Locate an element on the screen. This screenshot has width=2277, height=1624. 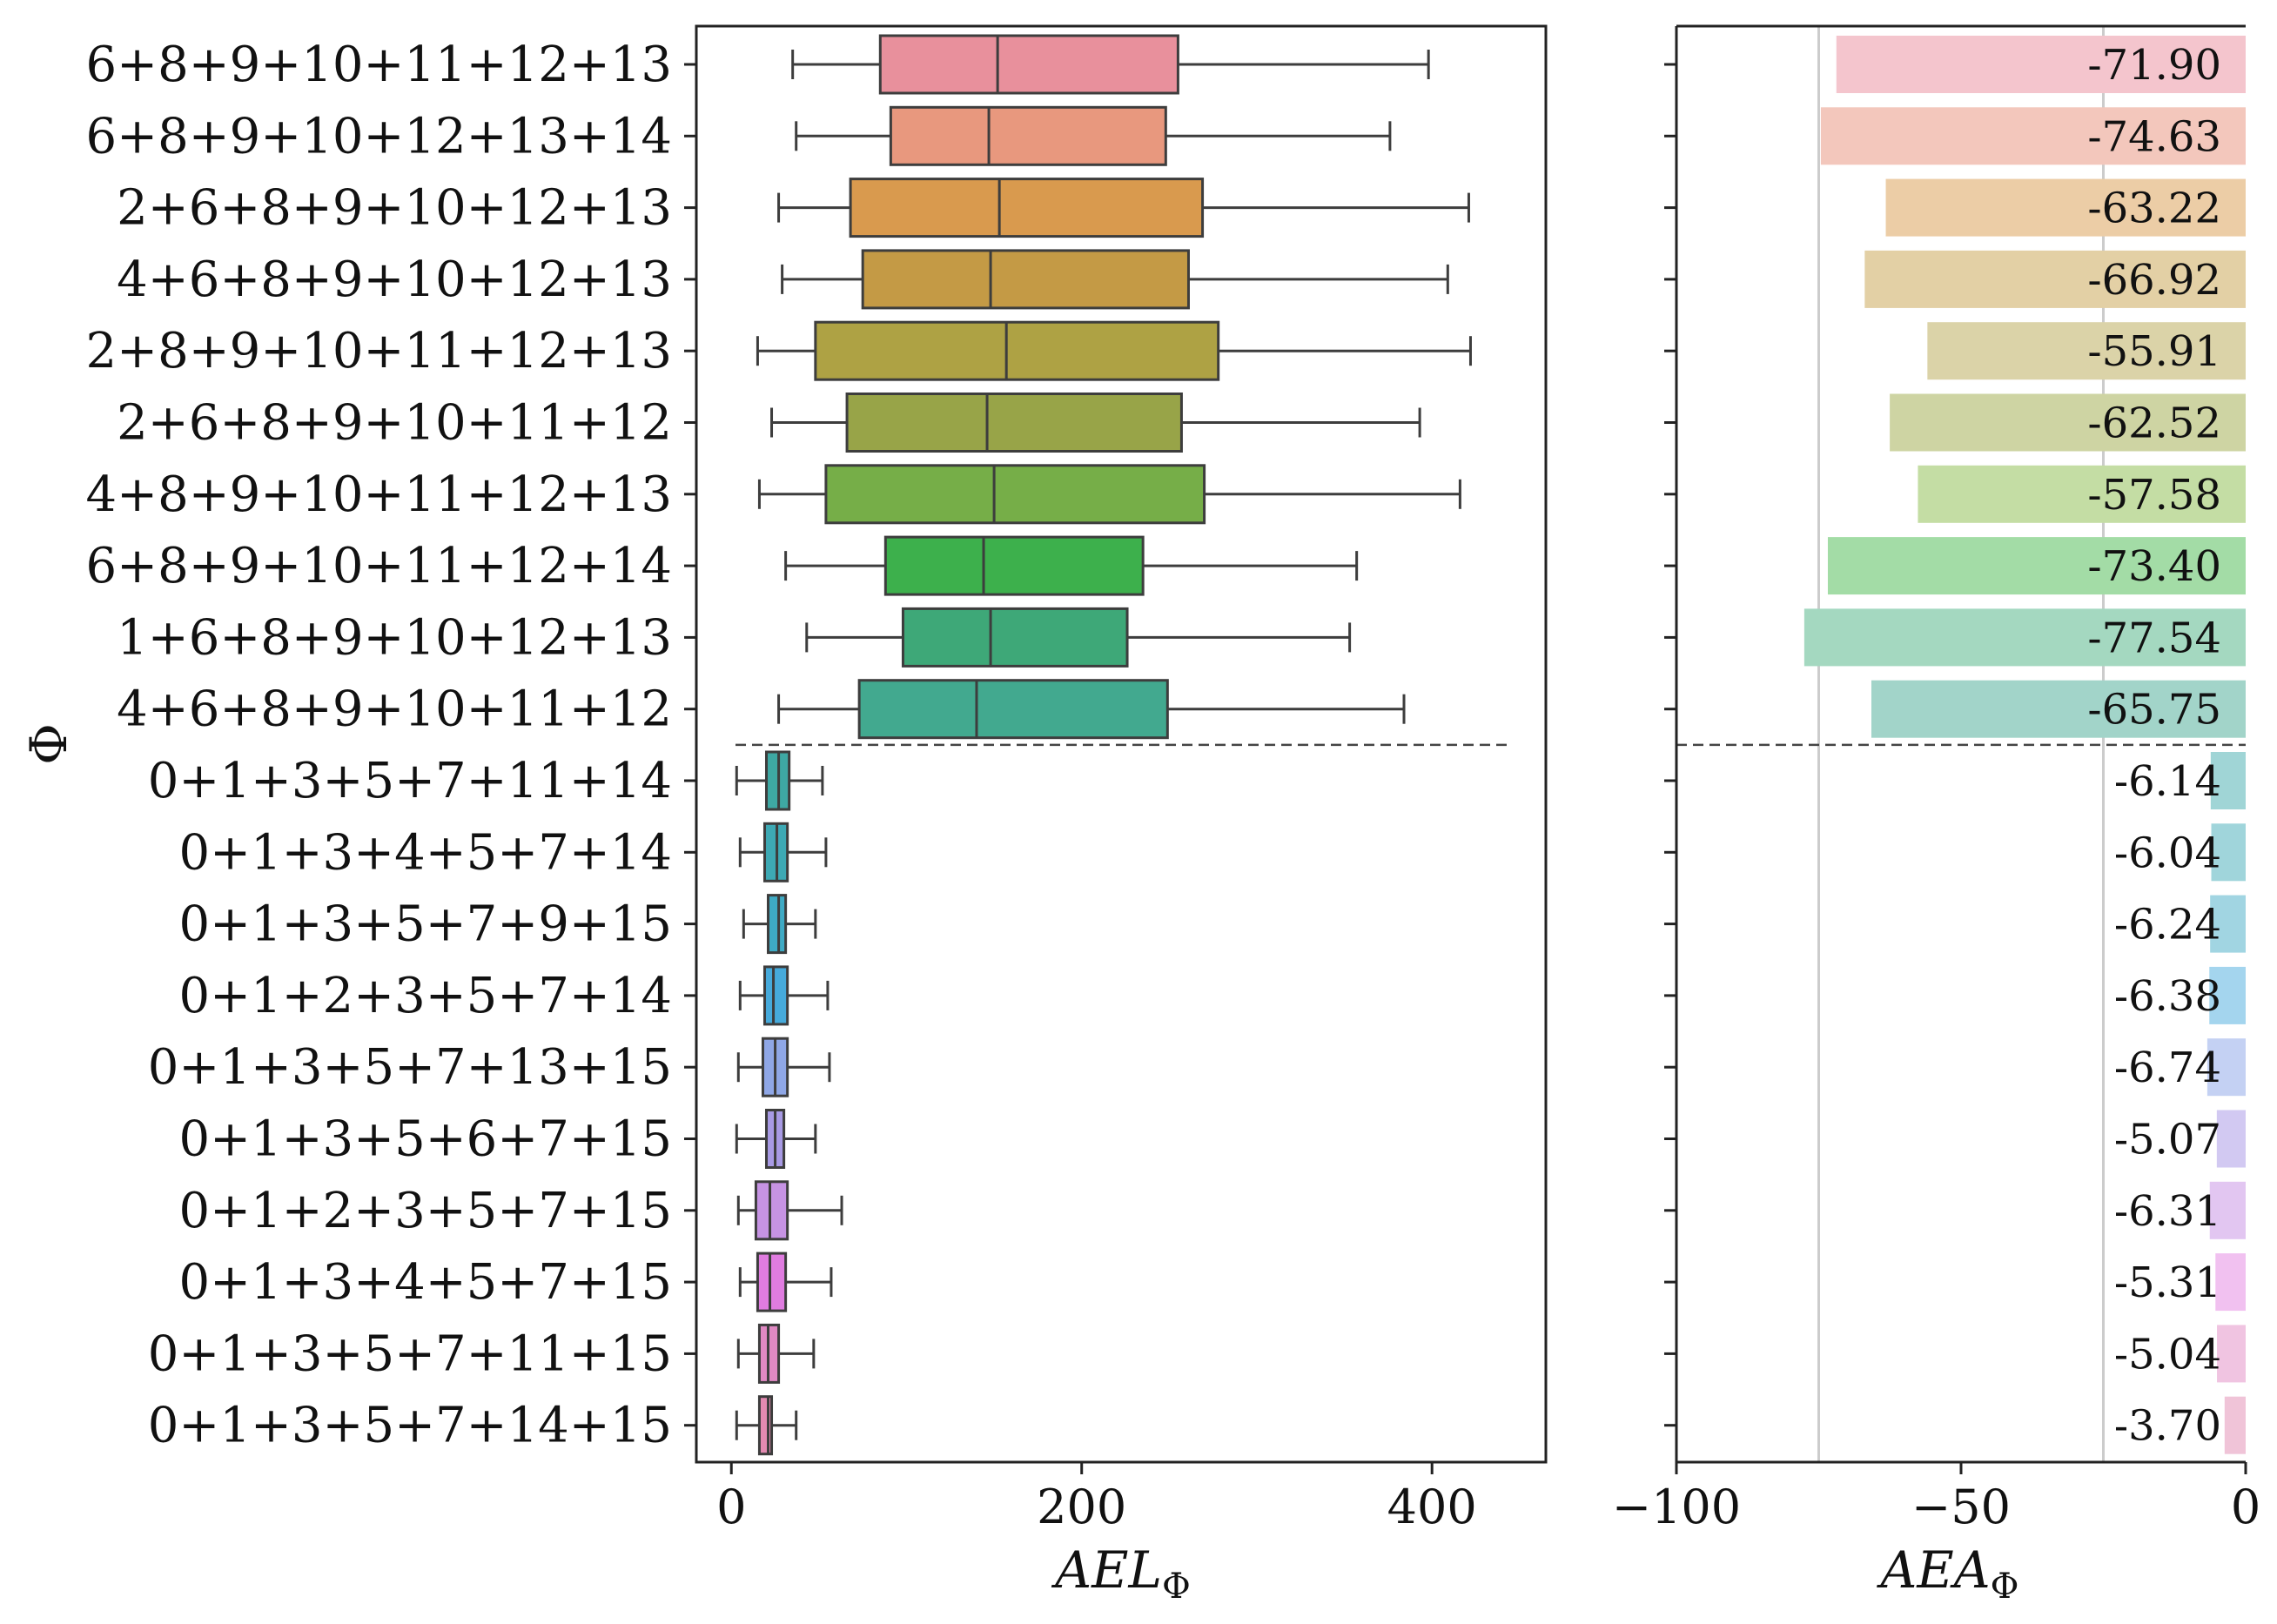
aea-value-label: -5.07 is located at coordinates (2167, 1140).